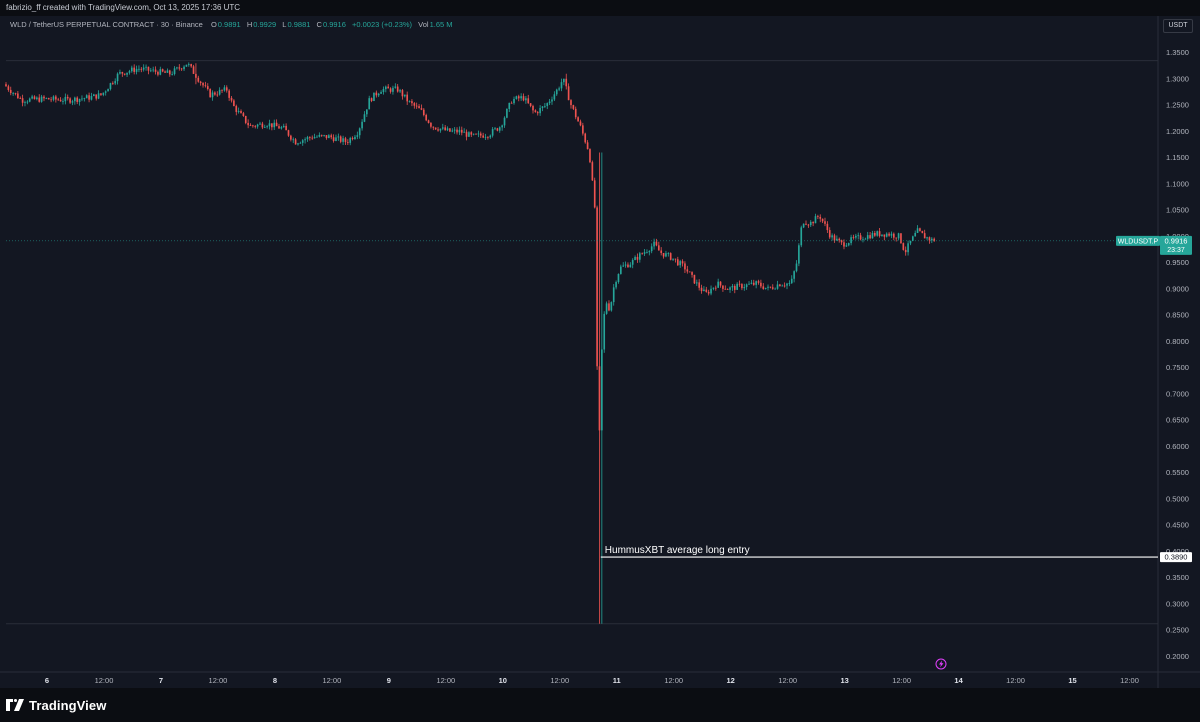 The image size is (1200, 722). I want to click on legend-close: 0.9916, so click(334, 24).